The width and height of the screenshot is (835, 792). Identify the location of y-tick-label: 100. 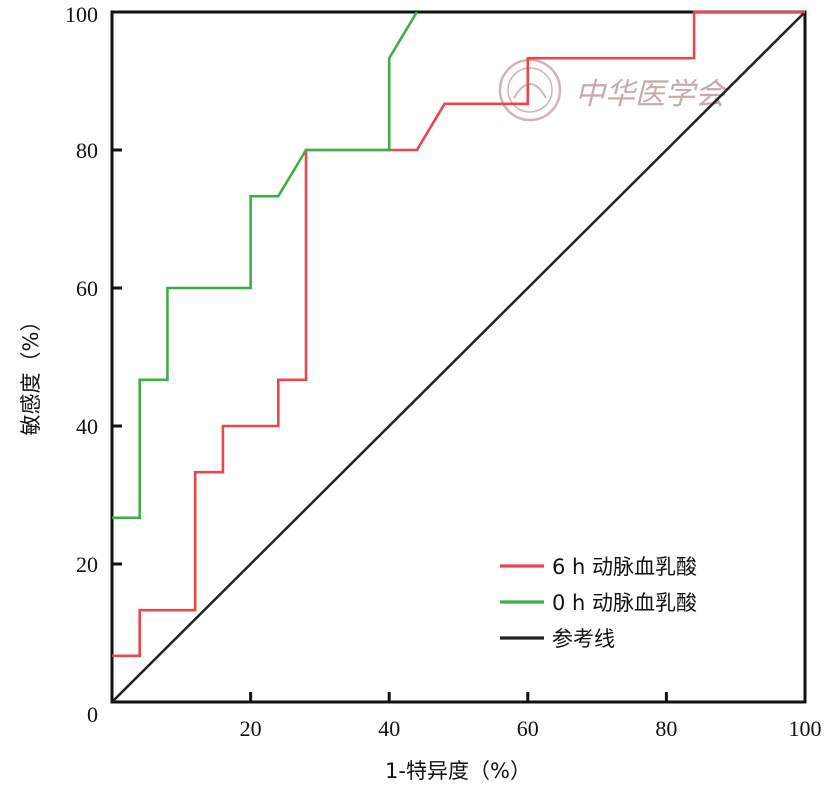
(81, 14).